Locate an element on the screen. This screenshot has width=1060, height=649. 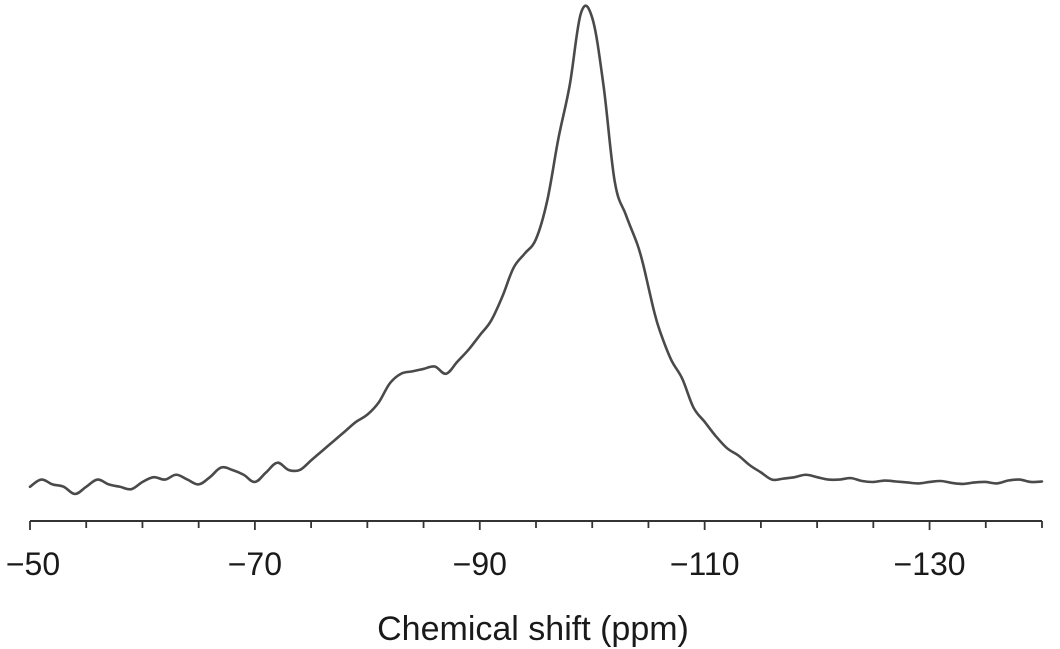
tick-label: −50 is located at coordinates (33, 564).